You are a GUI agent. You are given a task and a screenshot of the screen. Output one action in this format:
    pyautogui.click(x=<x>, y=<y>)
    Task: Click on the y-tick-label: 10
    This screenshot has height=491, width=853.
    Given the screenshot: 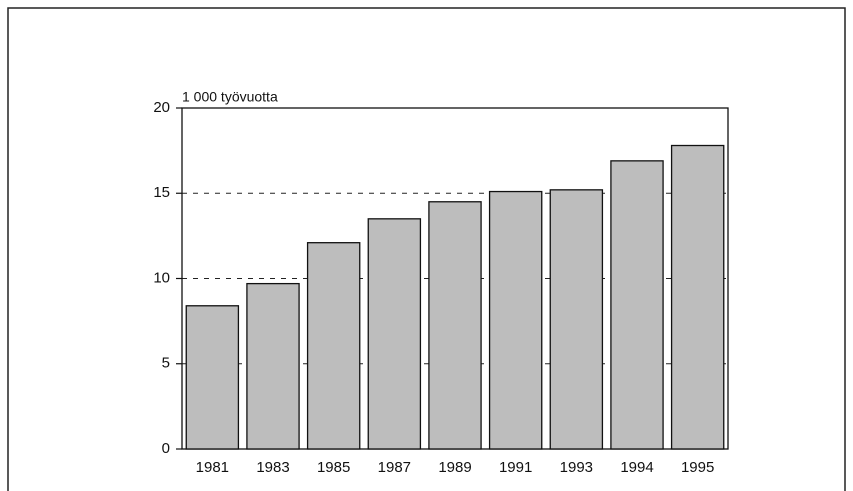 What is the action you would take?
    pyautogui.click(x=161, y=277)
    